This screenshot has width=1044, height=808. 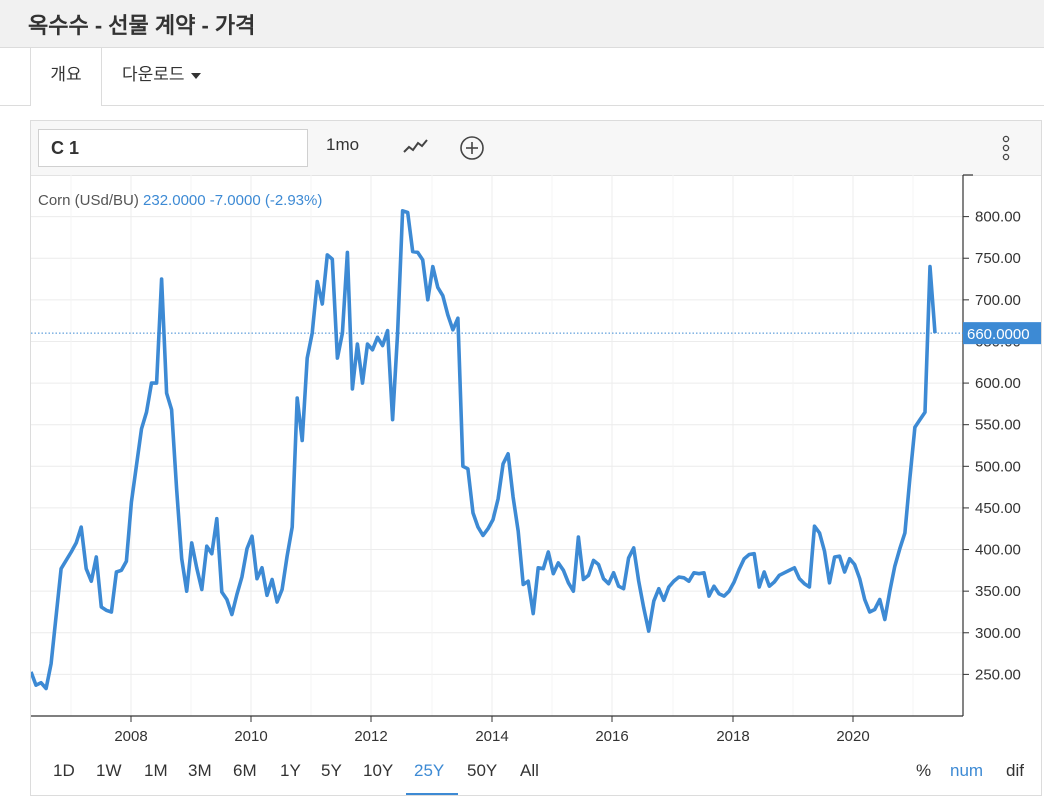 I want to click on range-button-6m: 6M, so click(x=245, y=770).